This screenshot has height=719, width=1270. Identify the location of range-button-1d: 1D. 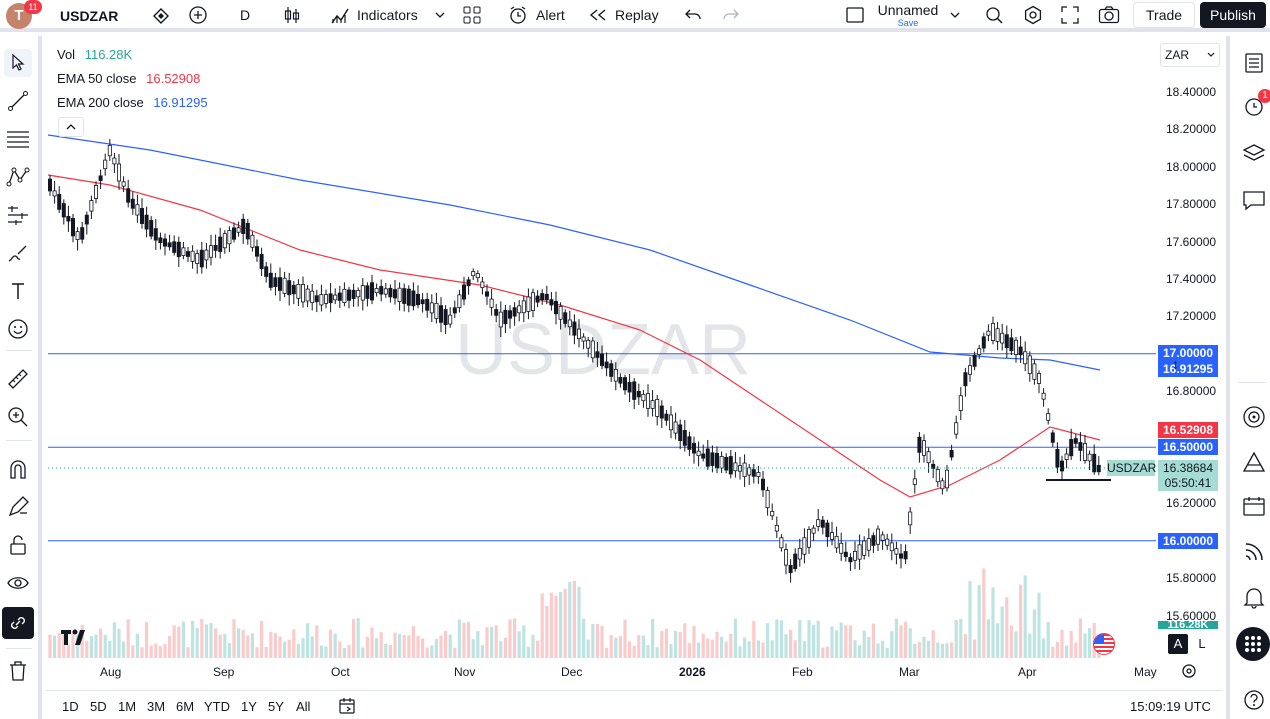
(70, 706).